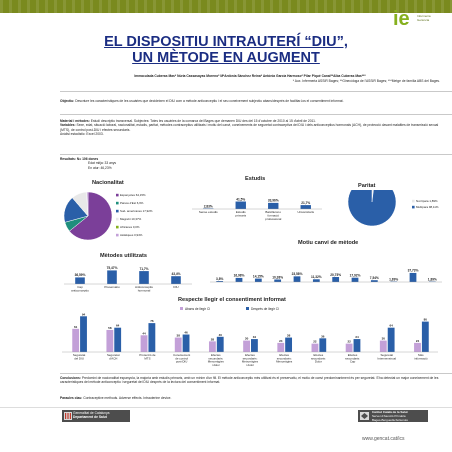 This screenshot has width=452, height=452. What do you see at coordinates (102, 163) in the screenshot?
I see `results-mean-age: Edat mitja: 33 anys` at bounding box center [102, 163].